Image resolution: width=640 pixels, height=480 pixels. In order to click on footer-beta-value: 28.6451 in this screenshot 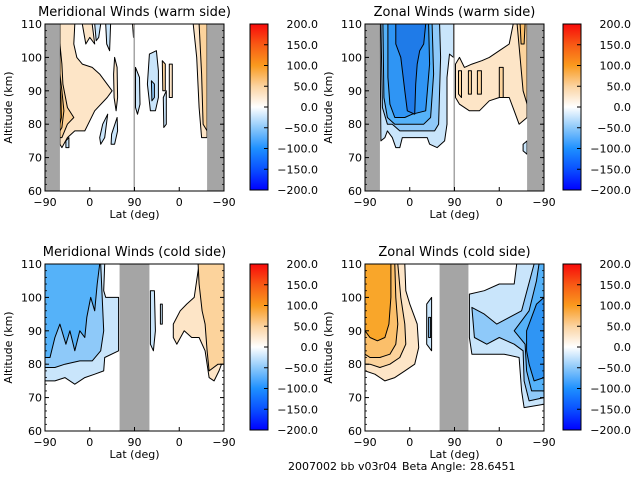, I will do `click(493, 466)`.